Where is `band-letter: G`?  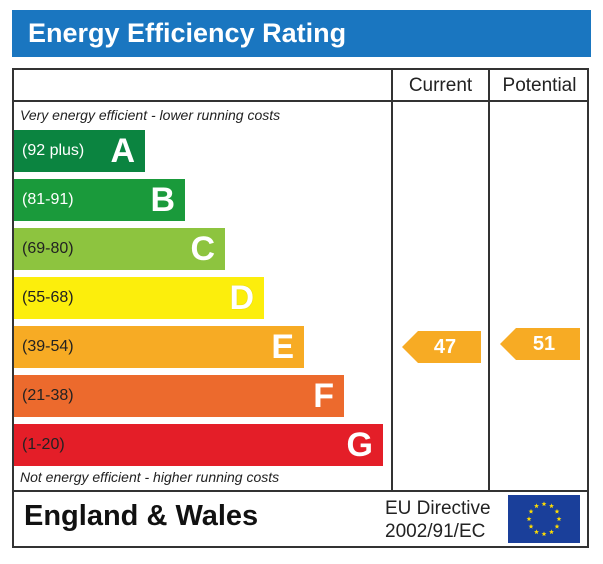 band-letter: G is located at coordinates (359, 445).